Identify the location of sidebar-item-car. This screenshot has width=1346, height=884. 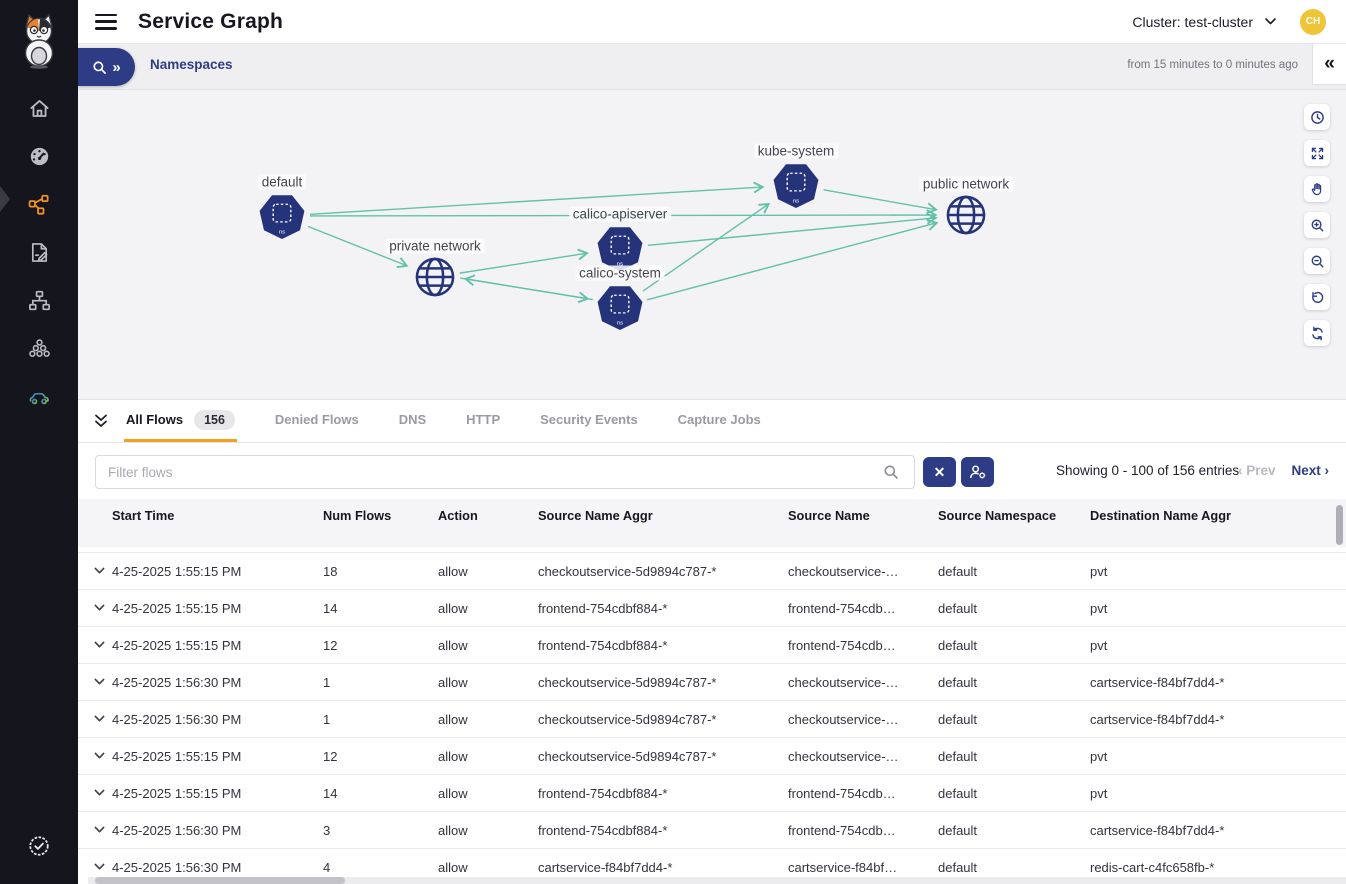
(39, 396).